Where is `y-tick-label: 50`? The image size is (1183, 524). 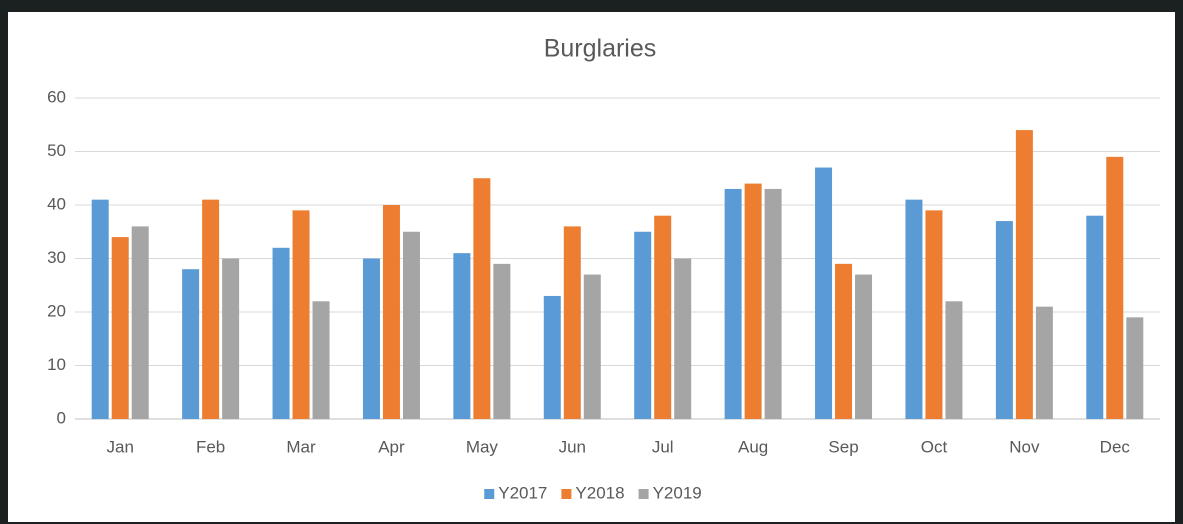 y-tick-label: 50 is located at coordinates (56, 150).